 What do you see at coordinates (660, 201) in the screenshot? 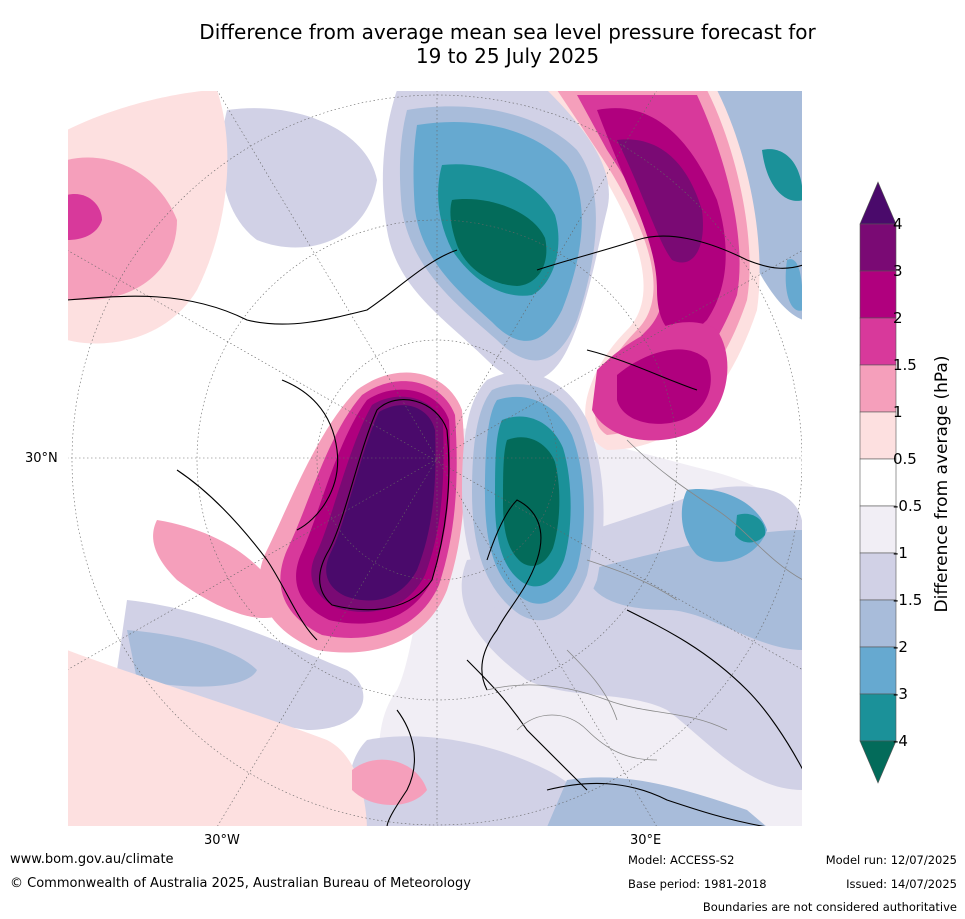
I see `anomaly-region-siberia-violet` at bounding box center [660, 201].